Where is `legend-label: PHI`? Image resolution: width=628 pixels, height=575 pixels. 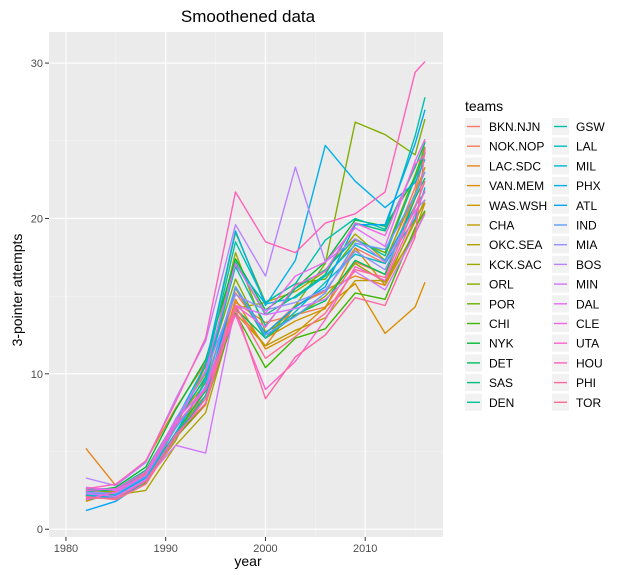
legend-label: PHI is located at coordinates (586, 383).